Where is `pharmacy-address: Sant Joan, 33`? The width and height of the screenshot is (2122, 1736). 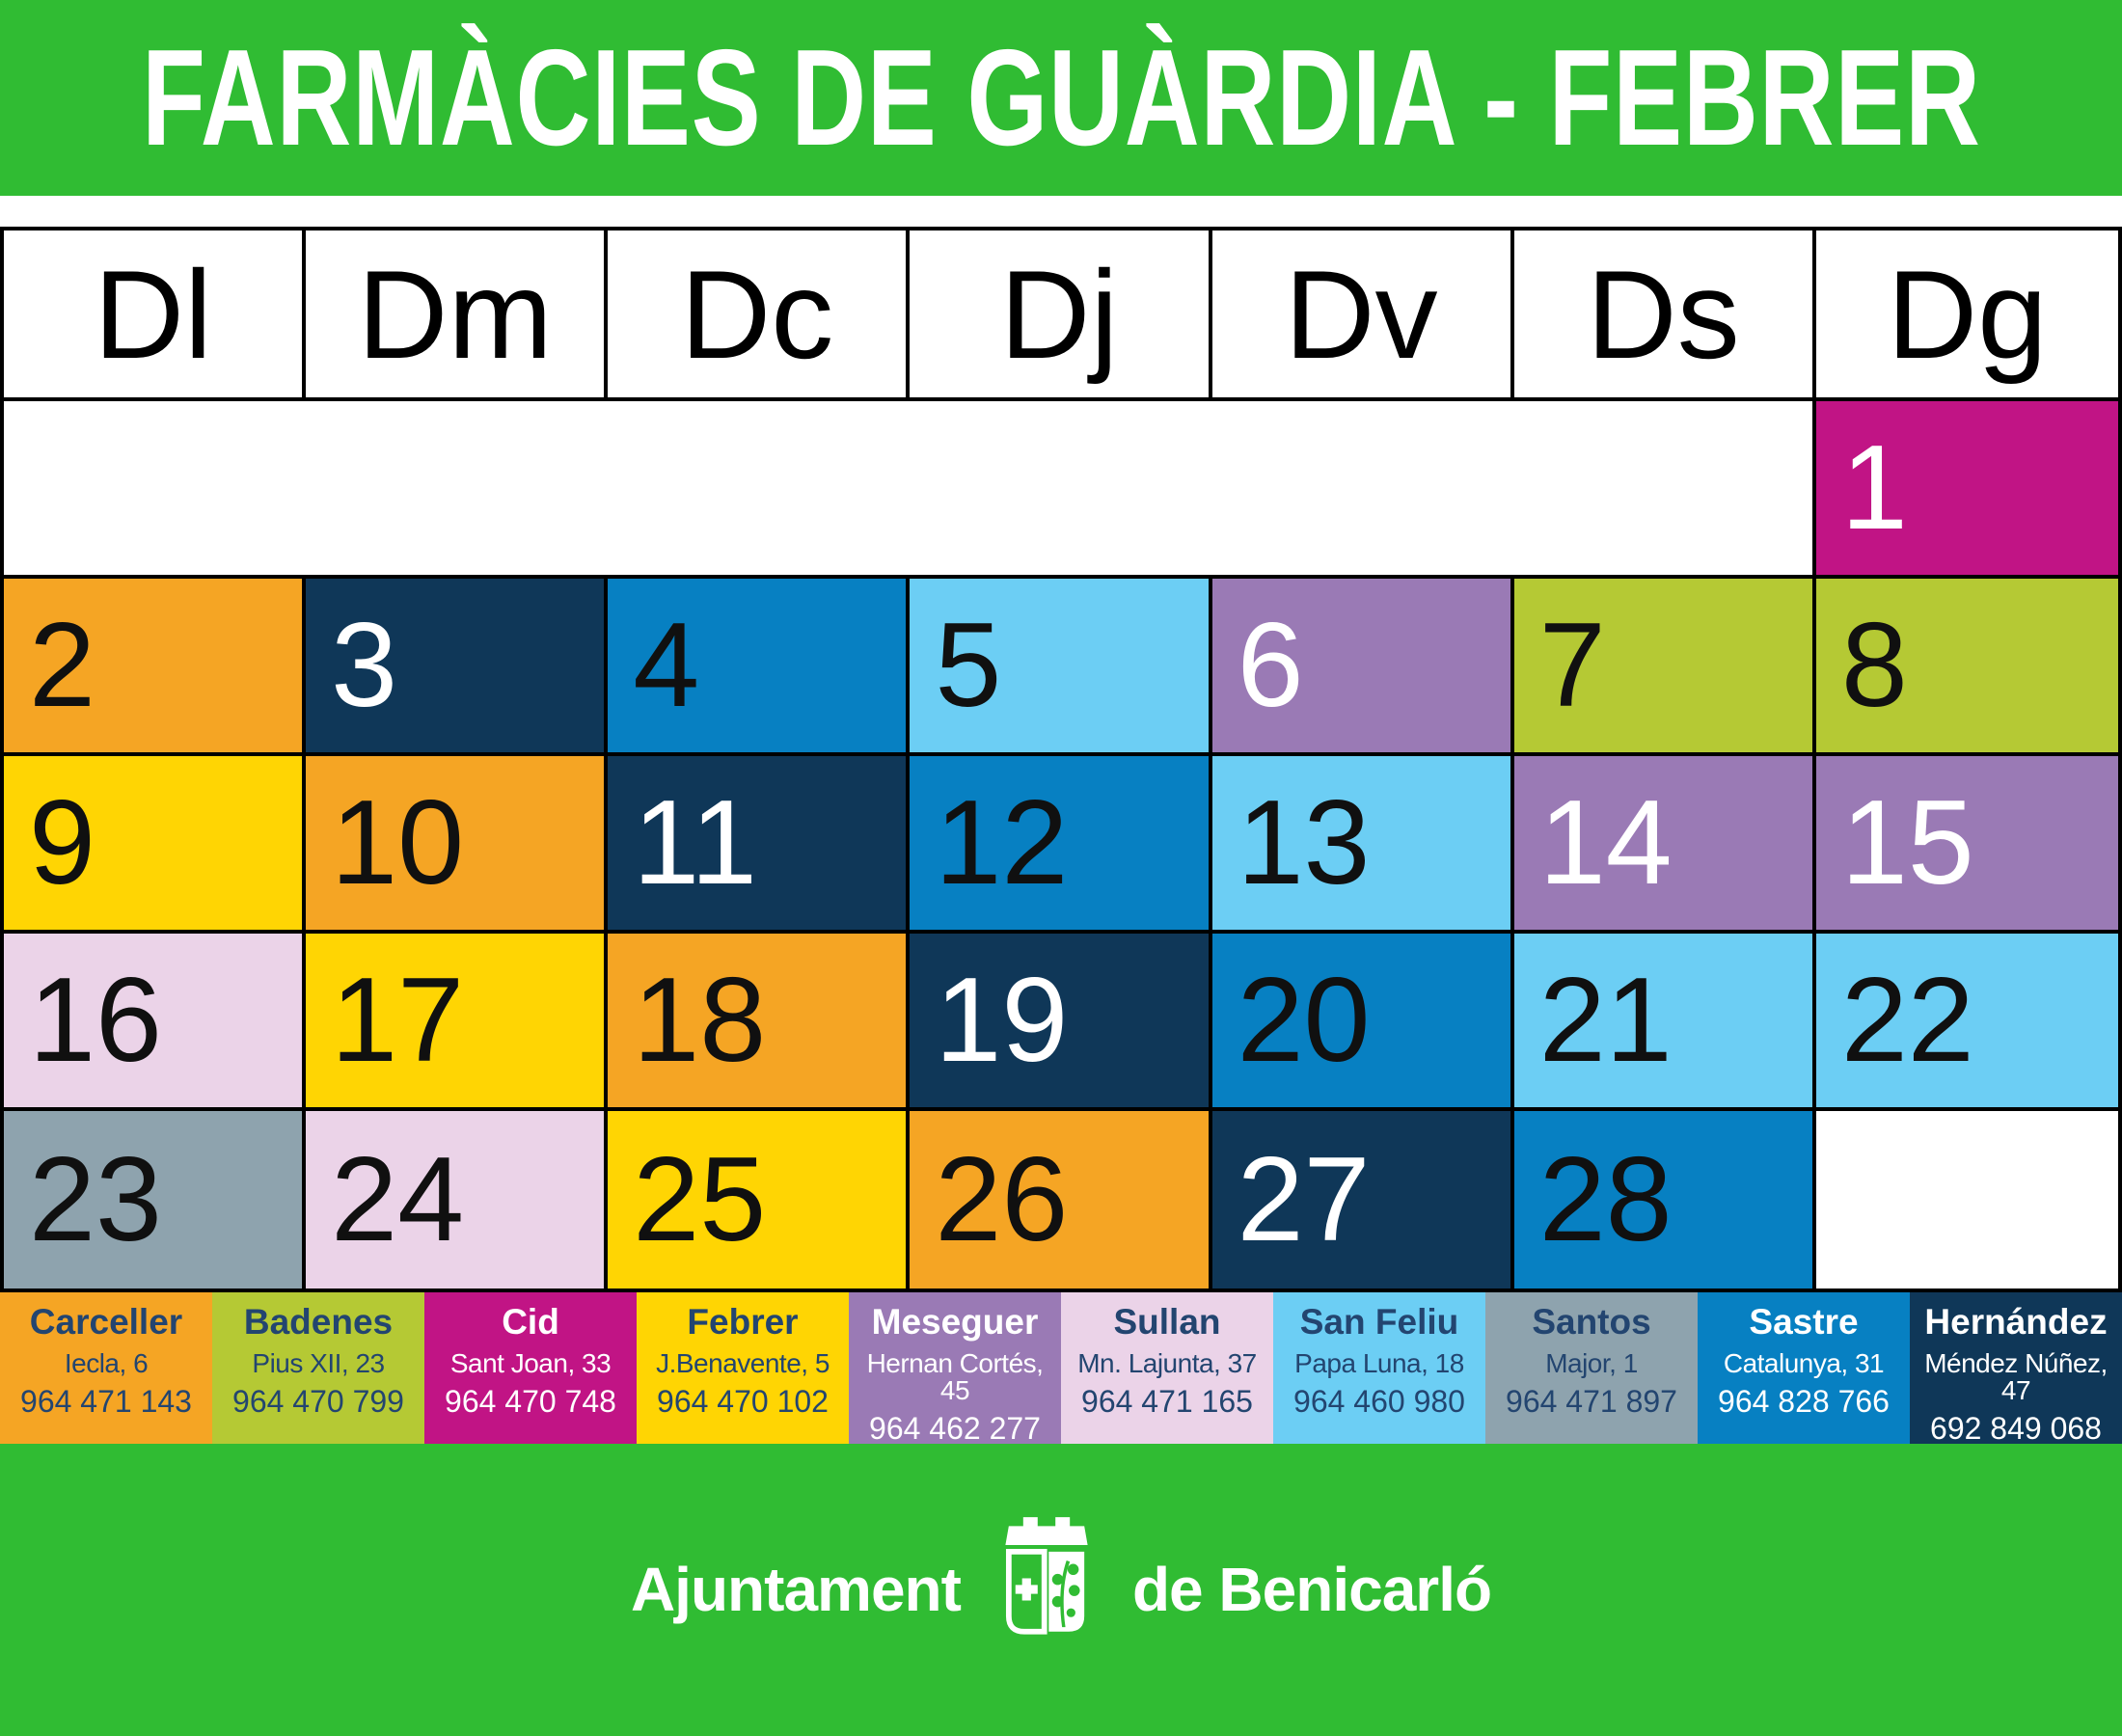 pharmacy-address: Sant Joan, 33 is located at coordinates (530, 1362).